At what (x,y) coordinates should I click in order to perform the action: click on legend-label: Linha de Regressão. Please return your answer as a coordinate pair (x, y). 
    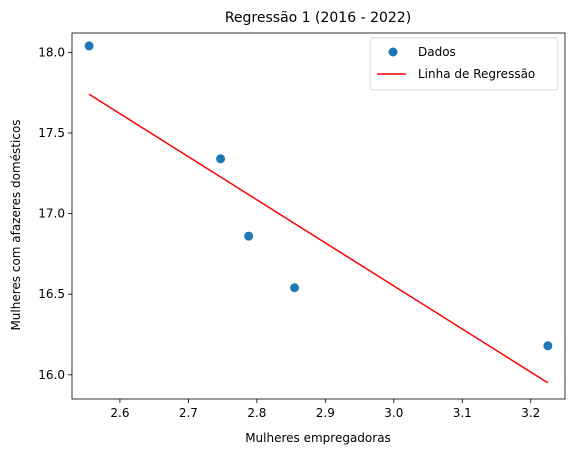
    Looking at the image, I should click on (476, 74).